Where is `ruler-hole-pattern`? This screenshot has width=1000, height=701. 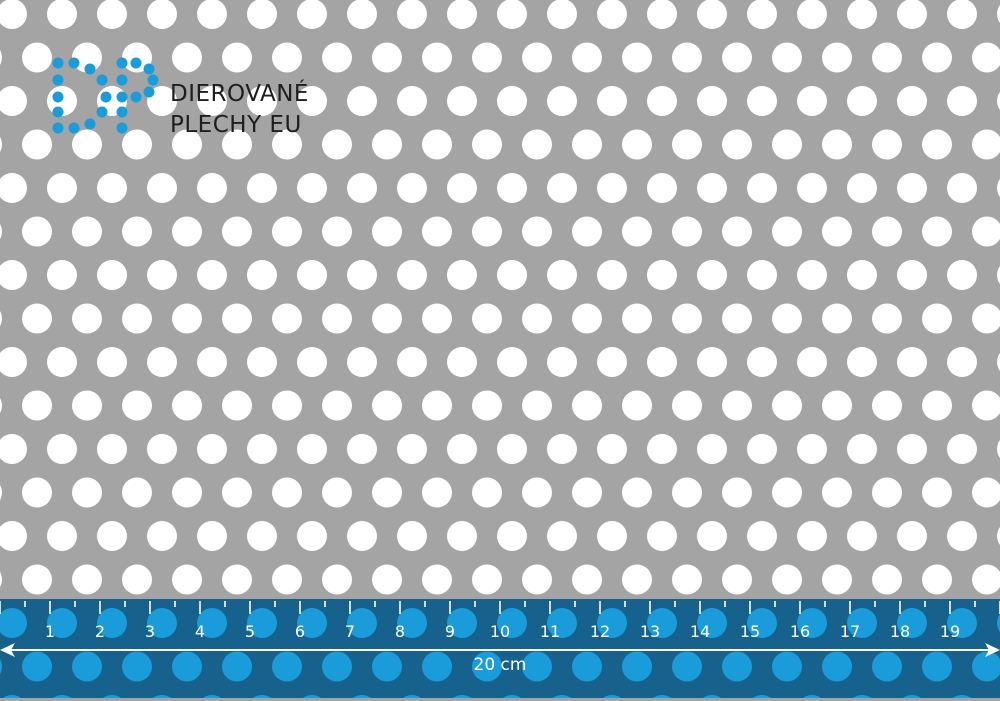
ruler-hole-pattern is located at coordinates (500, 653).